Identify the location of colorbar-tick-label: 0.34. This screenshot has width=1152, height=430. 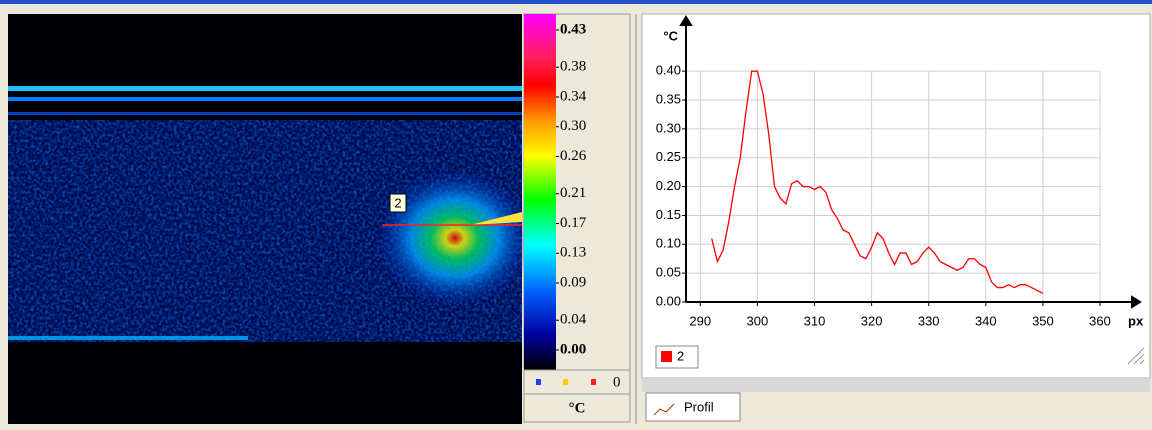
(573, 96).